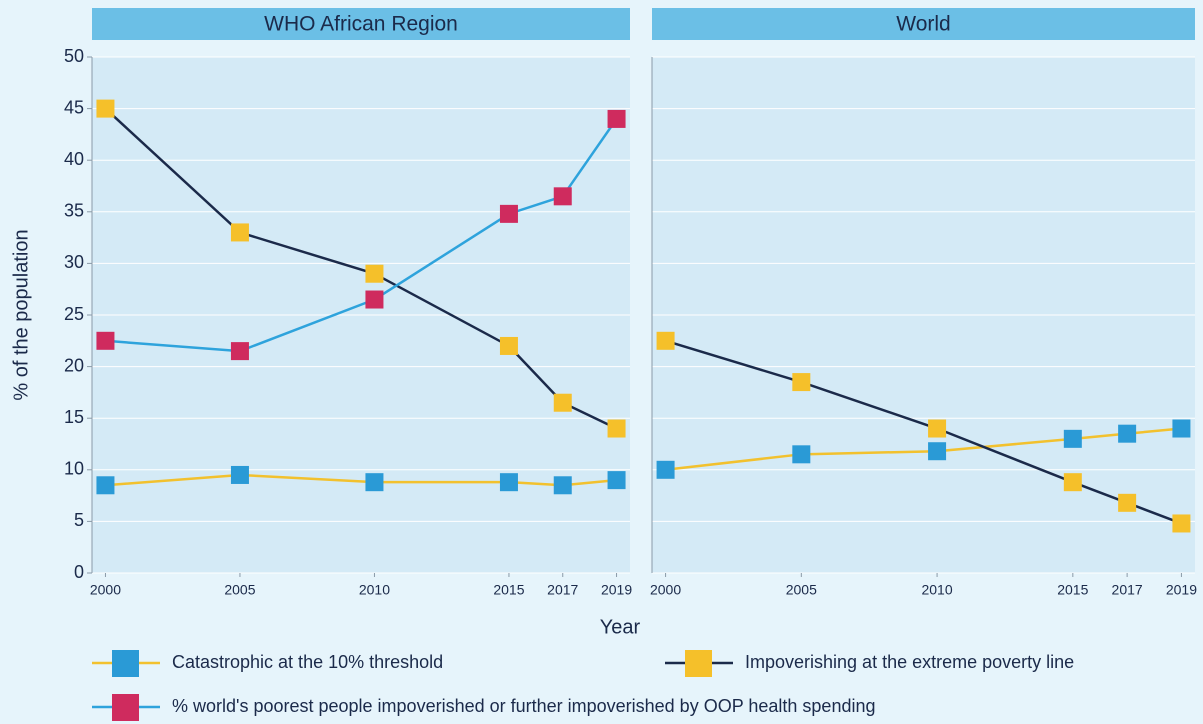  What do you see at coordinates (21, 314) in the screenshot?
I see `y-axis-label: % of the population` at bounding box center [21, 314].